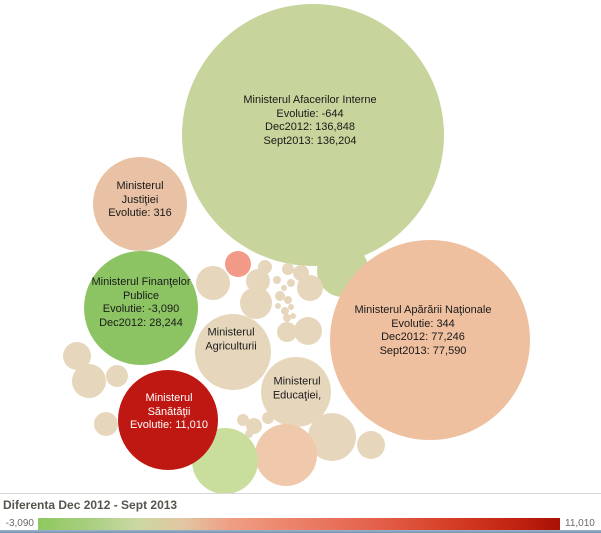 This screenshot has height=533, width=601. I want to click on bubble-apararii-nationale, so click(430, 340).